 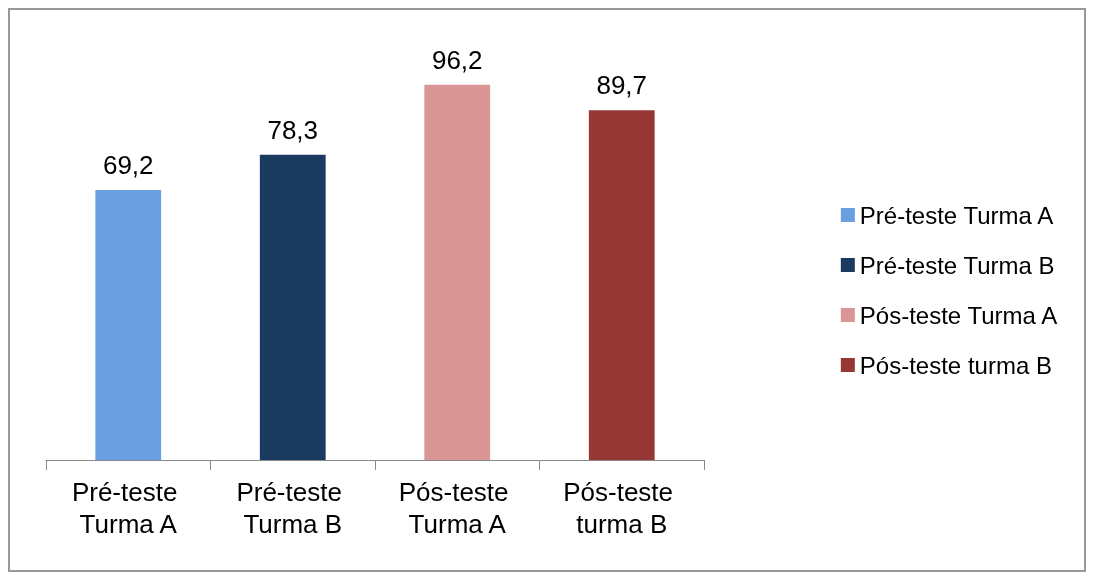 I want to click on legend-label: Pré-teste Turma B, so click(x=957, y=265).